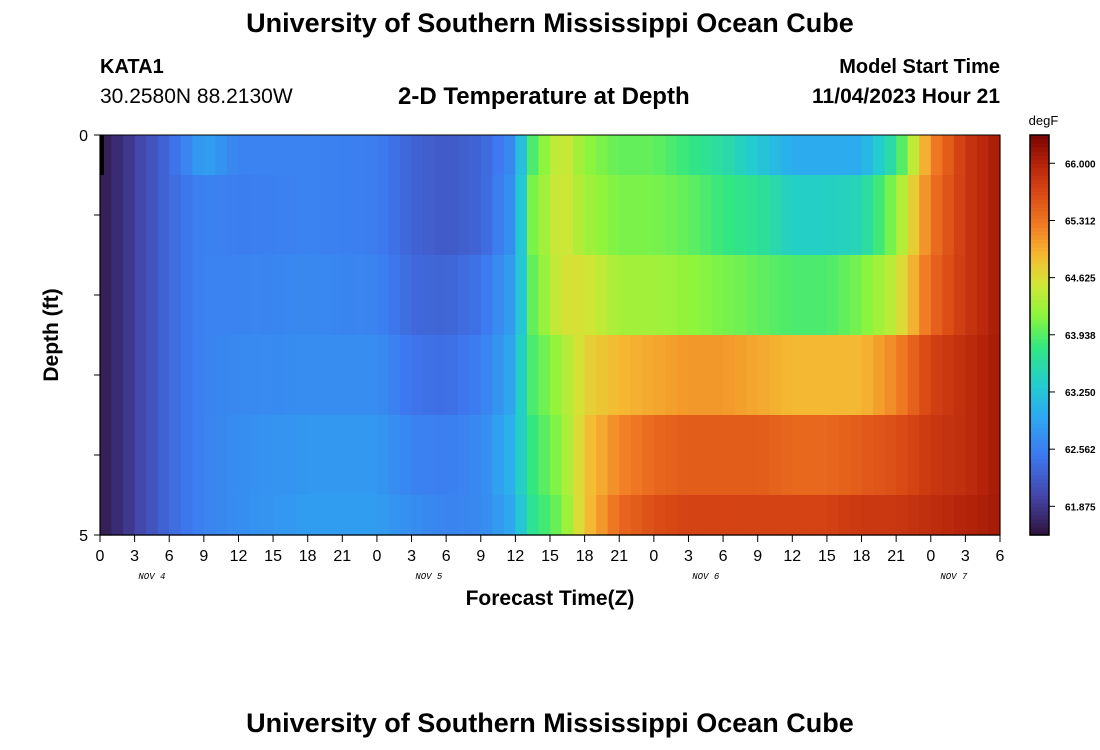  I want to click on y-axis: 05, so click(90, 336).